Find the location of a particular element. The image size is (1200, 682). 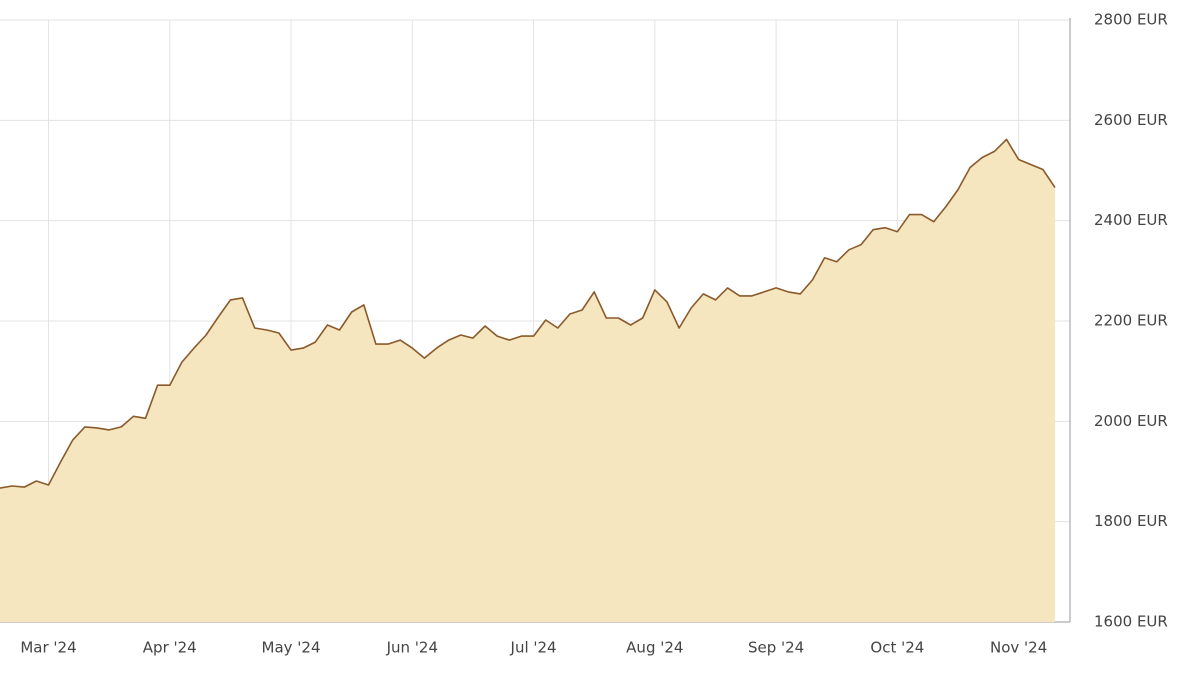

x-tick-label: Jul '24 is located at coordinates (533, 648).